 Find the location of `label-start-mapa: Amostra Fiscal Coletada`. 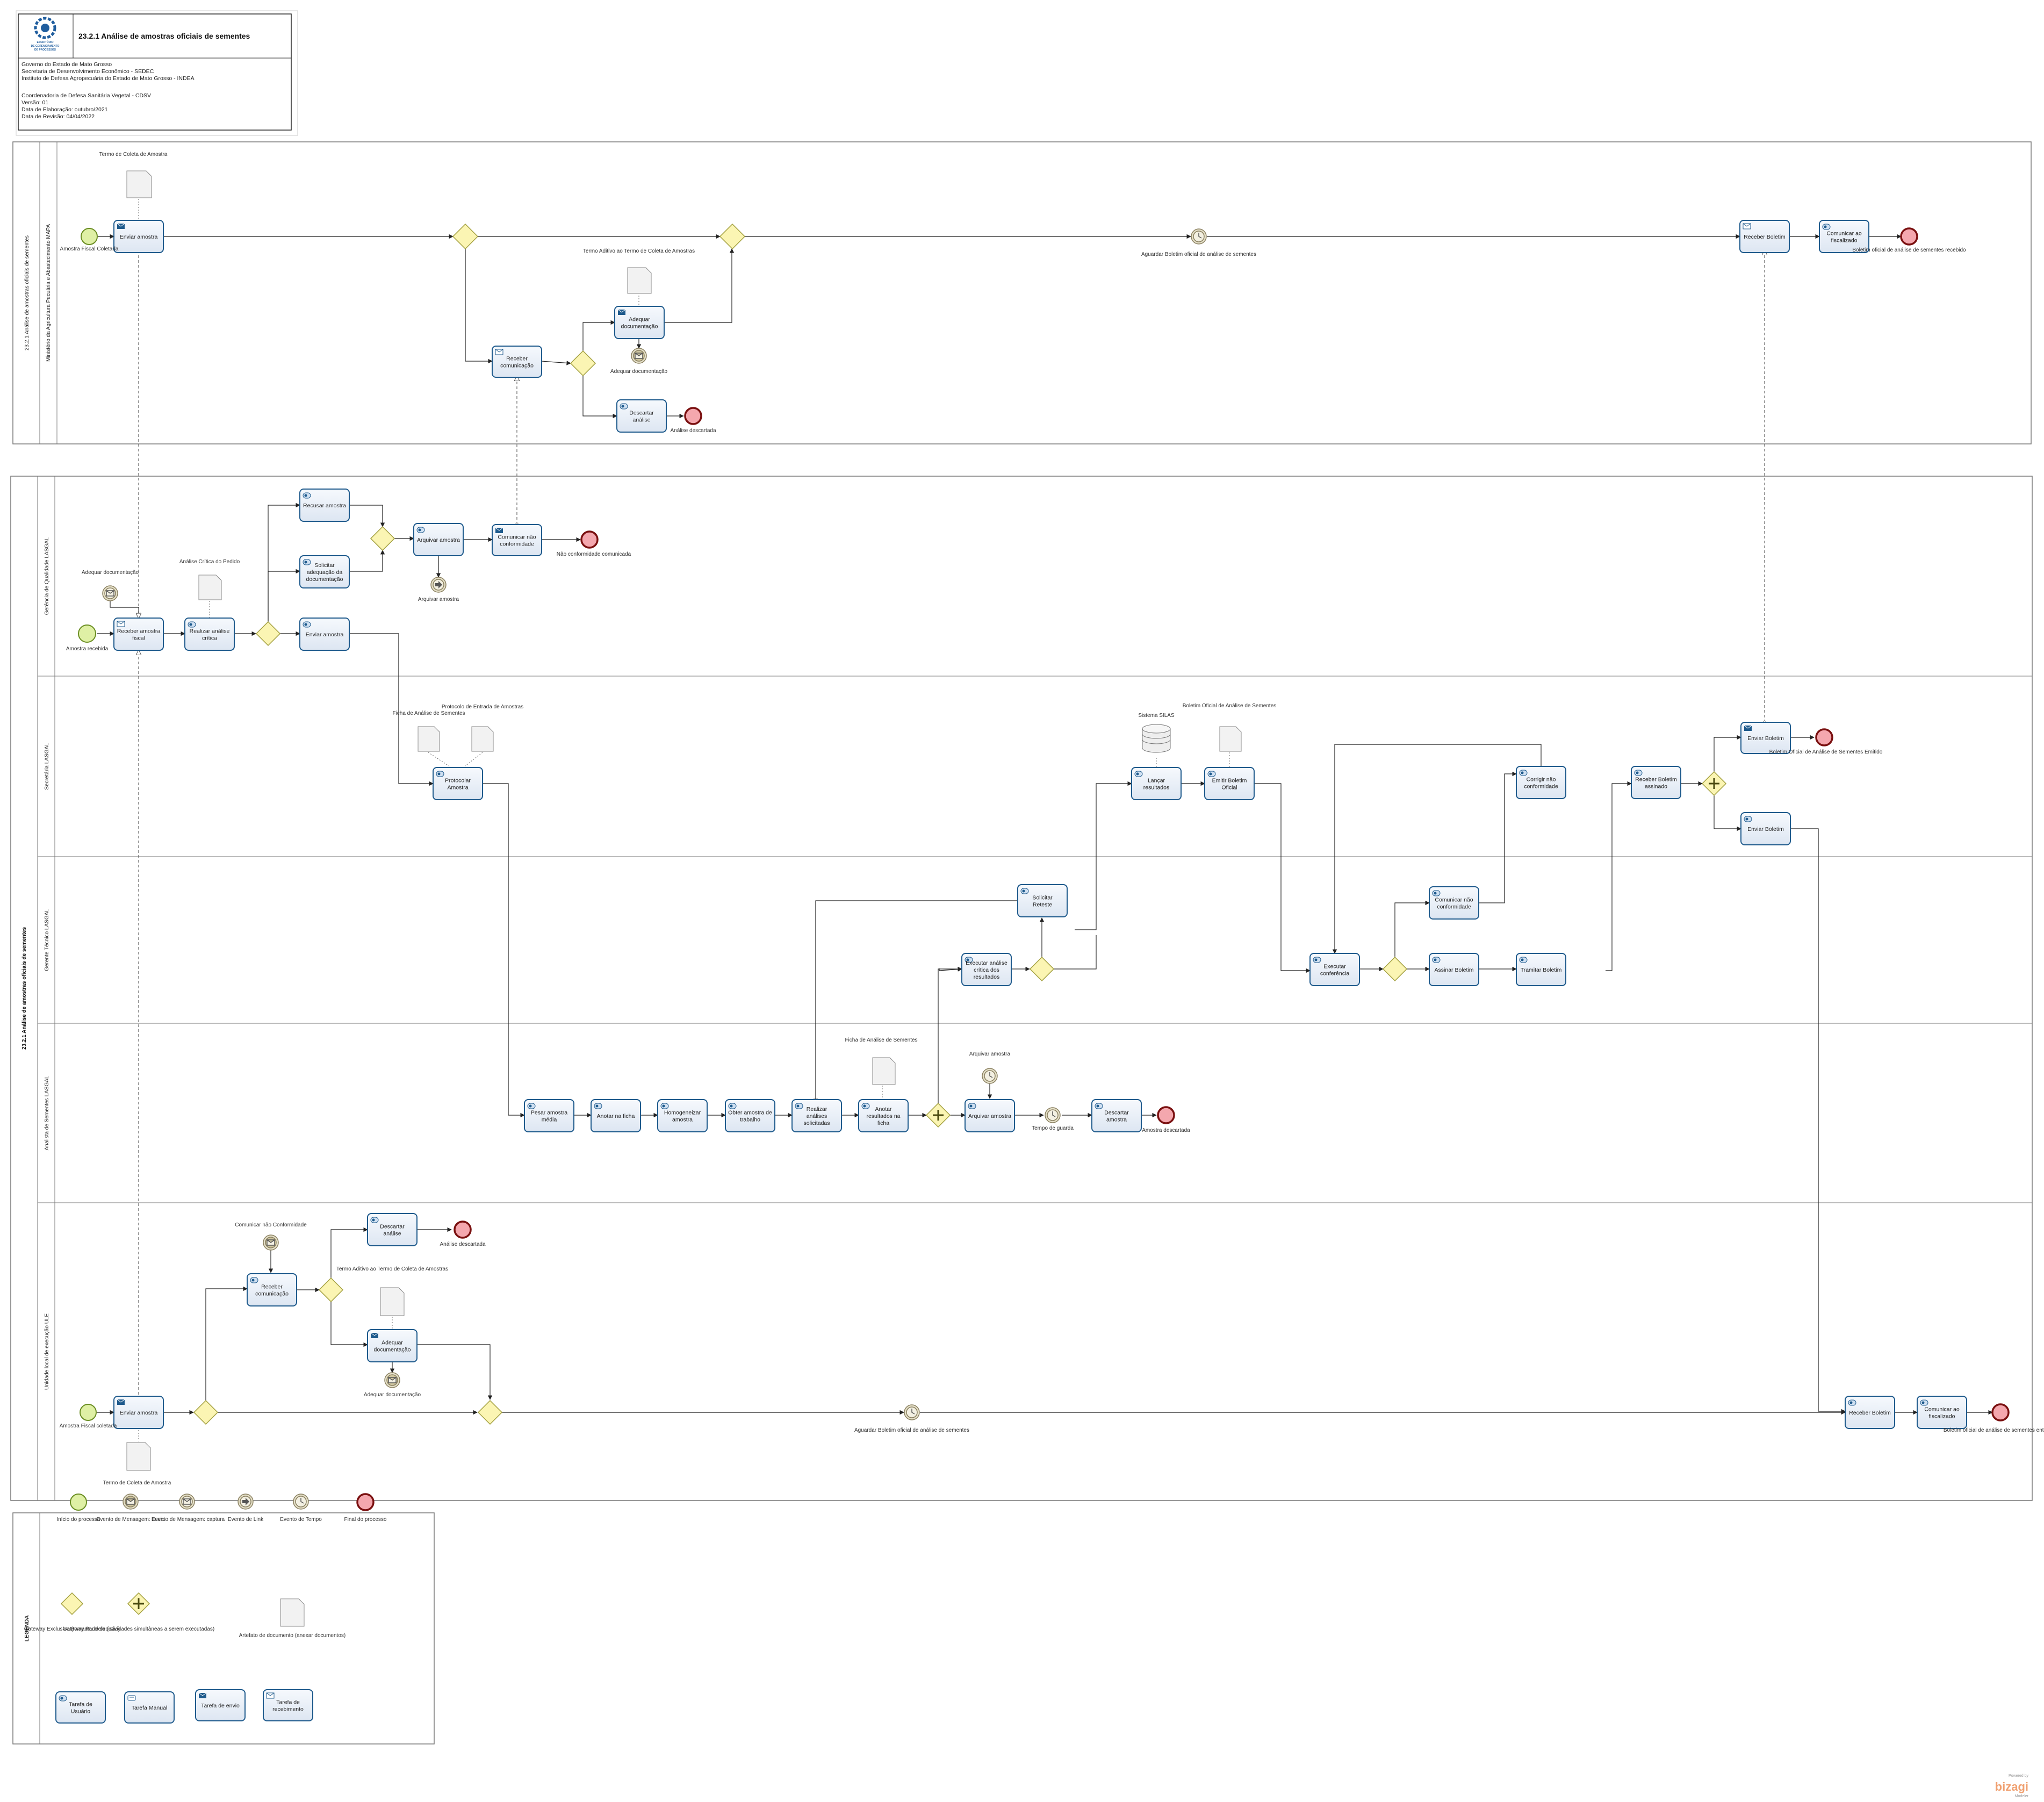

label-start-mapa: Amostra Fiscal Coletada is located at coordinates (89, 249).